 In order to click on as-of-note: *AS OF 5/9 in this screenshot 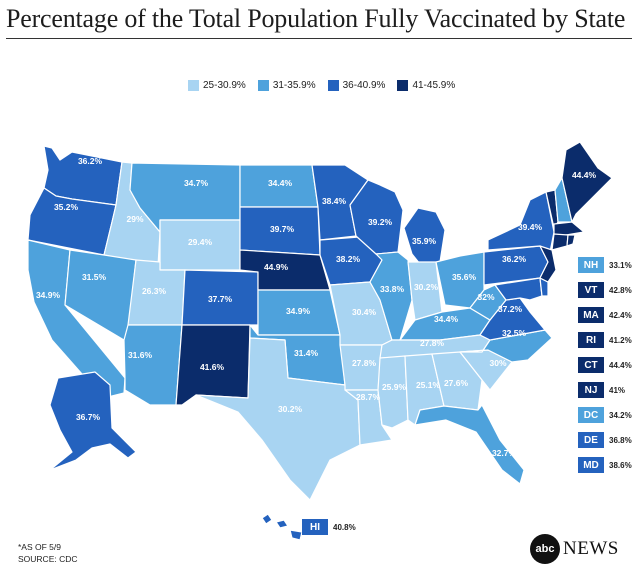, I will do `click(39, 547)`.